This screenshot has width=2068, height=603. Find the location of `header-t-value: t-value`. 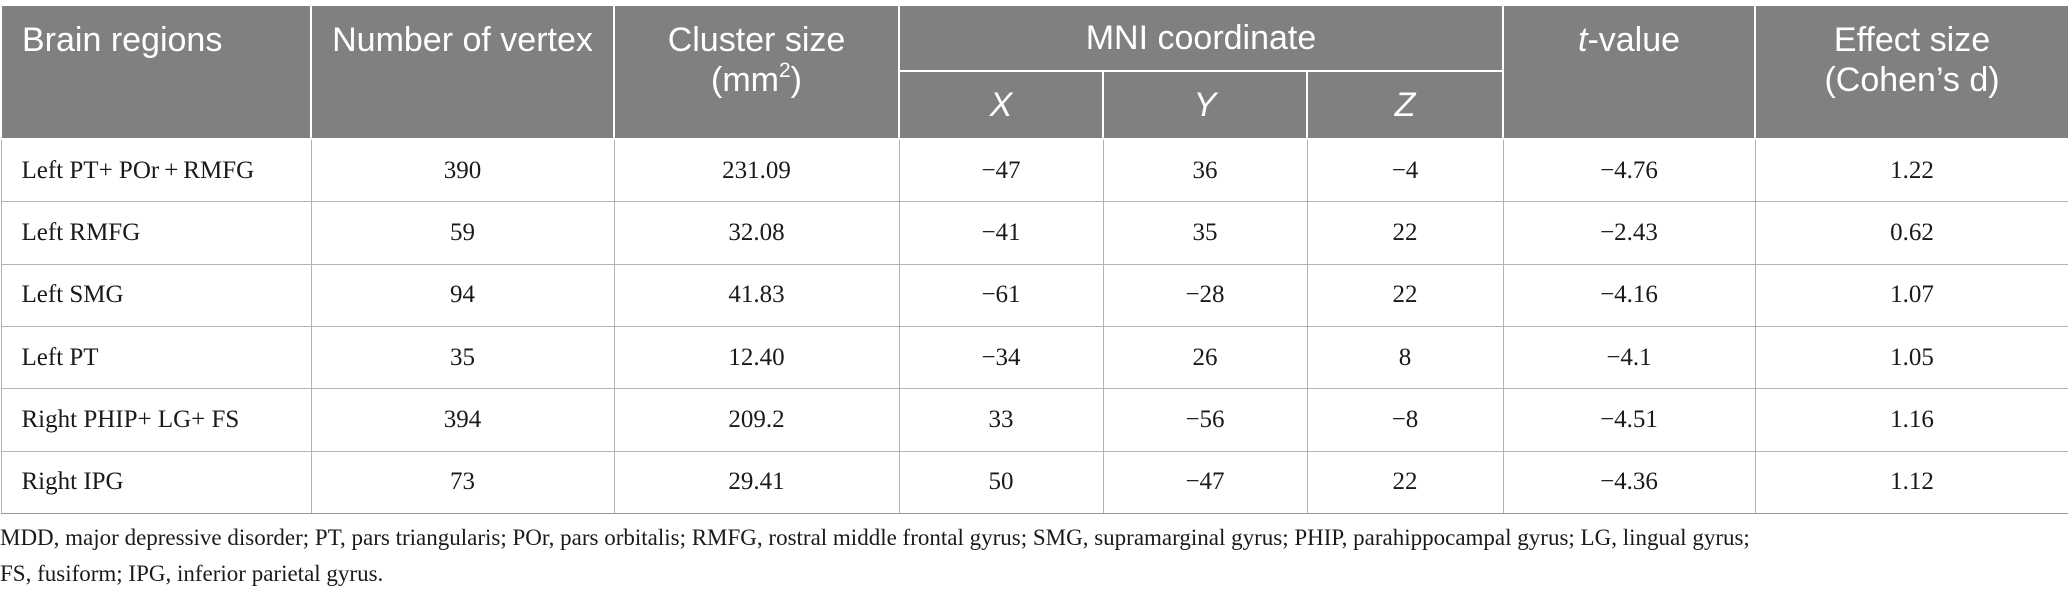

header-t-value: t-value is located at coordinates (1629, 72).